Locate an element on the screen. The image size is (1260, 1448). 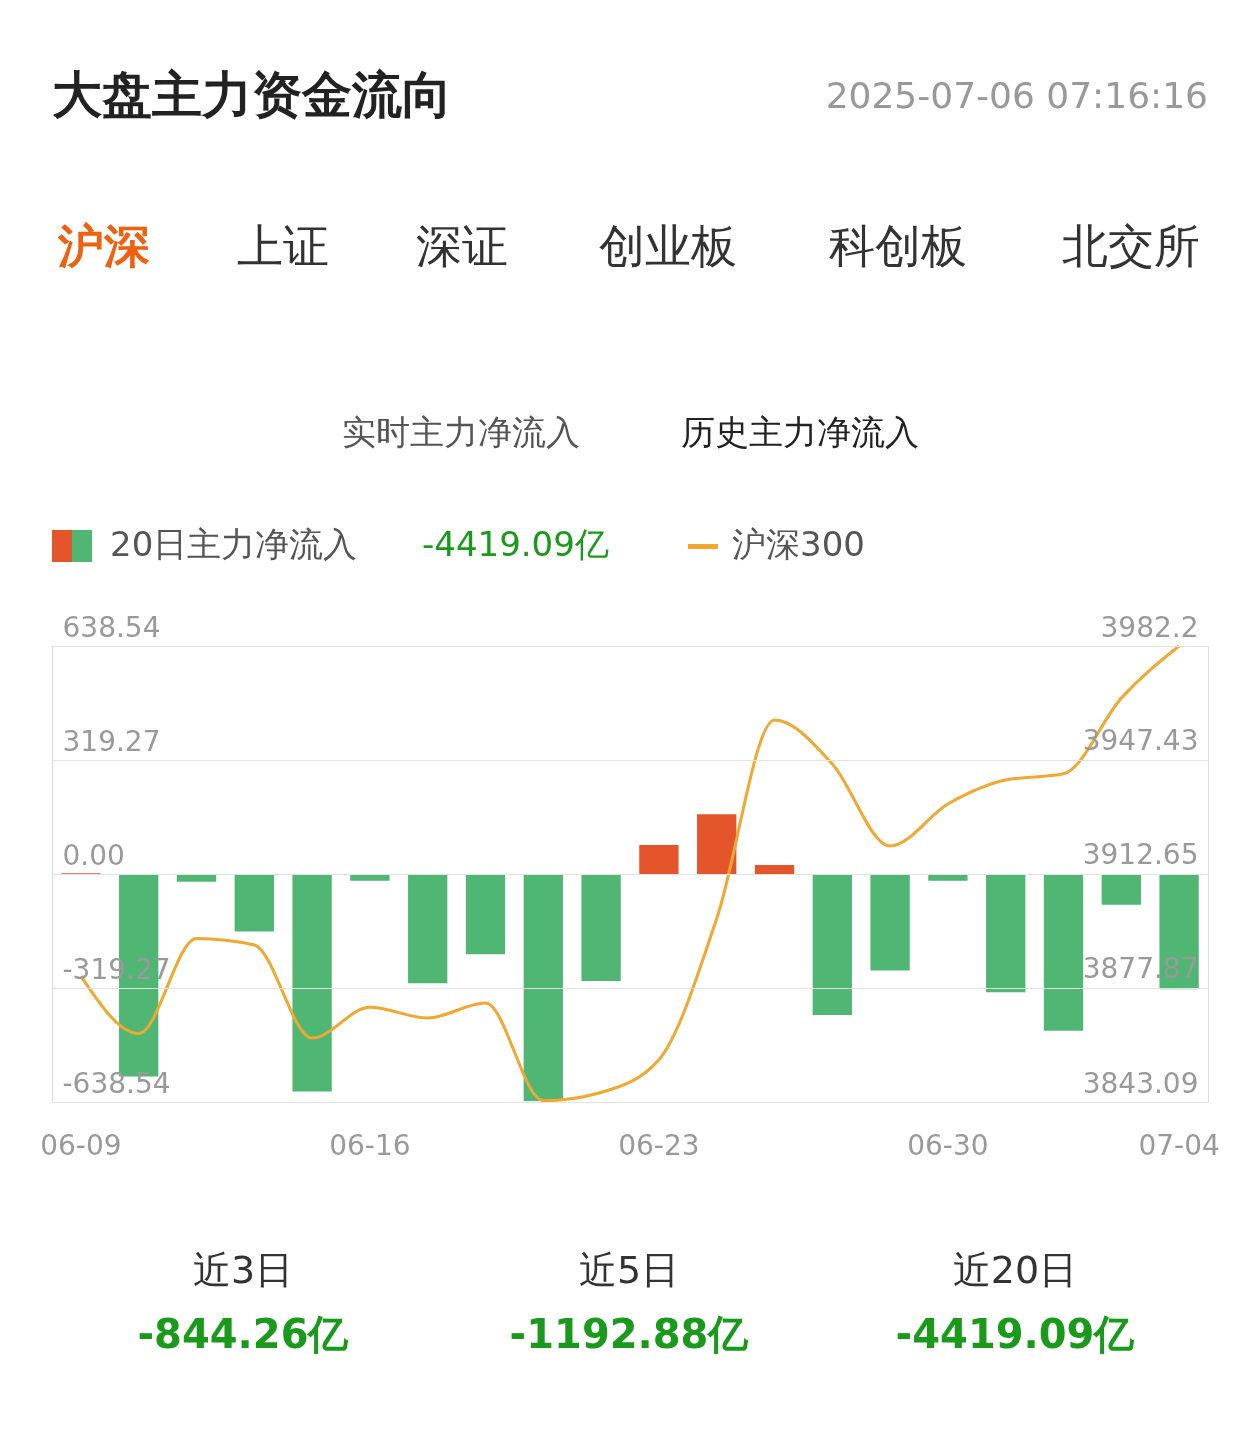
x-tick-label: 06-16 is located at coordinates (370, 1145).